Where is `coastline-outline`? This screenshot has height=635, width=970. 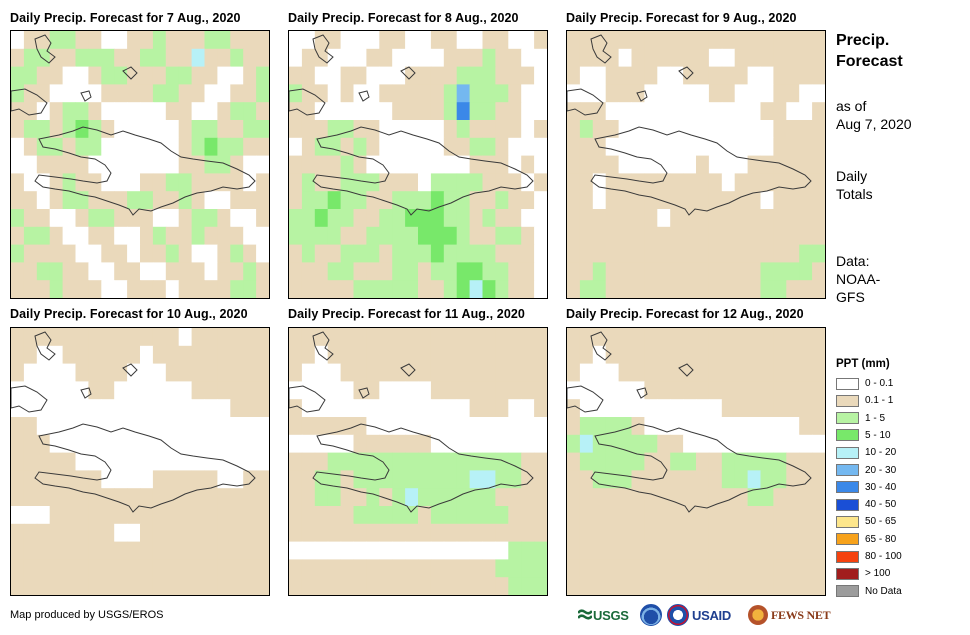 coastline-outline is located at coordinates (701, 468).